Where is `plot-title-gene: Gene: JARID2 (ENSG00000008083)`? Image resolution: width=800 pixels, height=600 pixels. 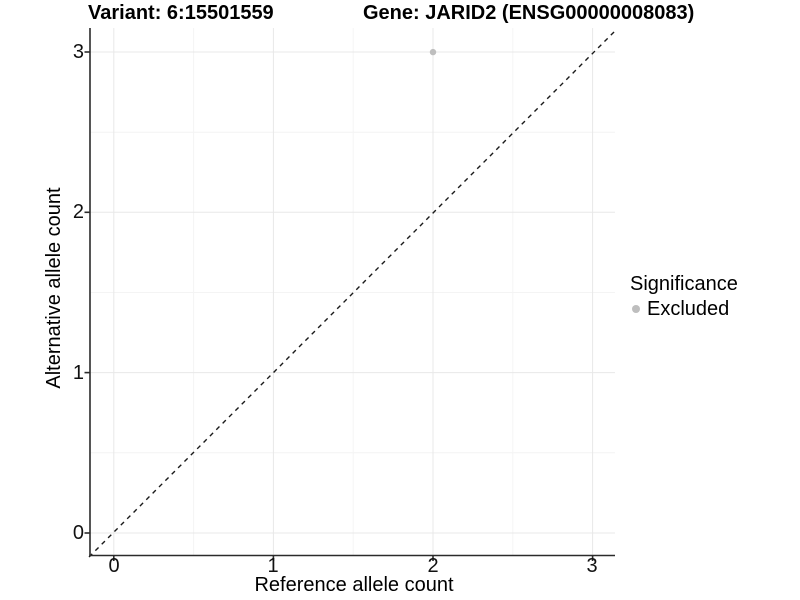
plot-title-gene: Gene: JARID2 (ENSG00000008083) is located at coordinates (529, 13).